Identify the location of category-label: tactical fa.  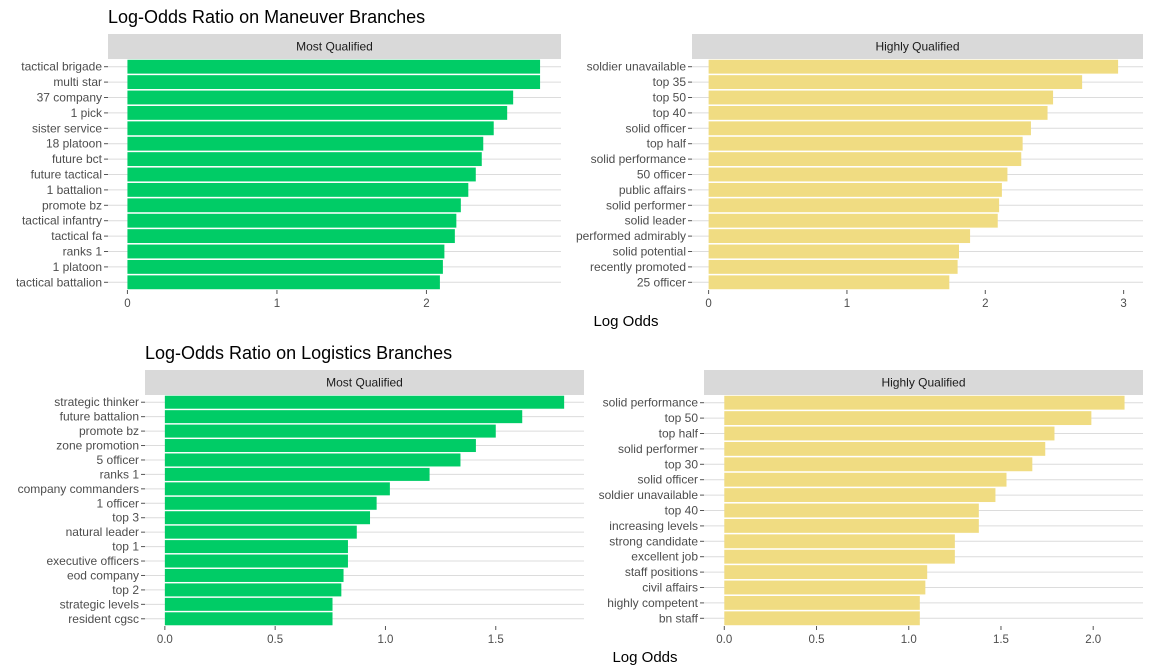
(76, 236).